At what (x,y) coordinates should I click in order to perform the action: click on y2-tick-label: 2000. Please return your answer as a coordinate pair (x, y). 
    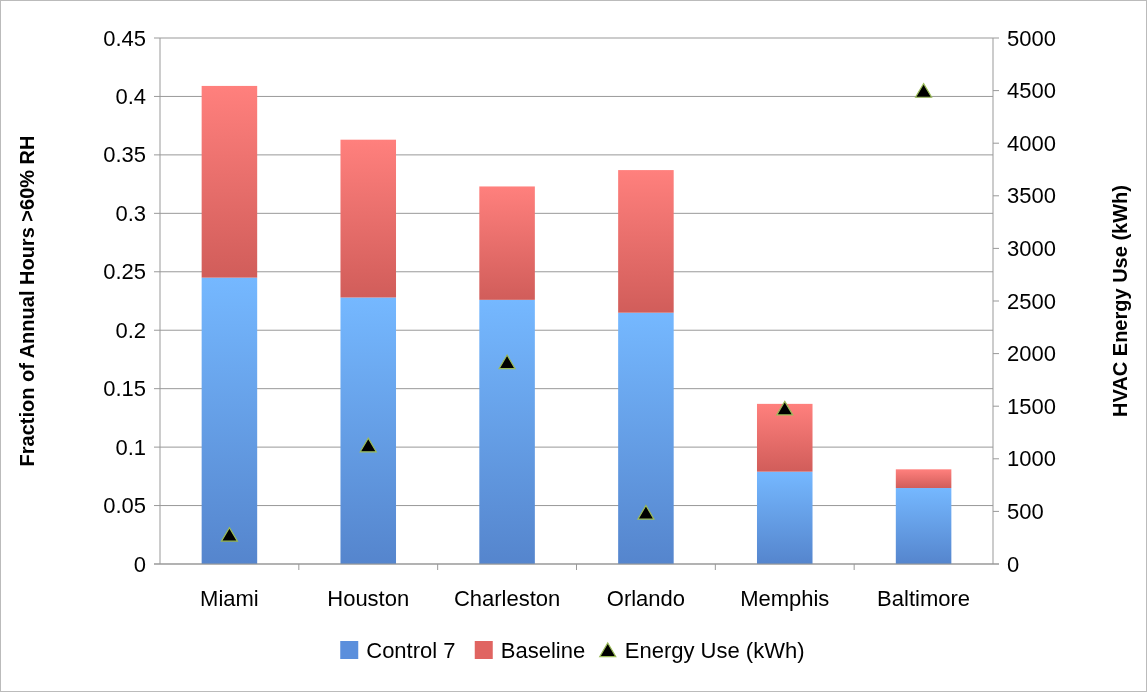
    Looking at the image, I should click on (1031, 354).